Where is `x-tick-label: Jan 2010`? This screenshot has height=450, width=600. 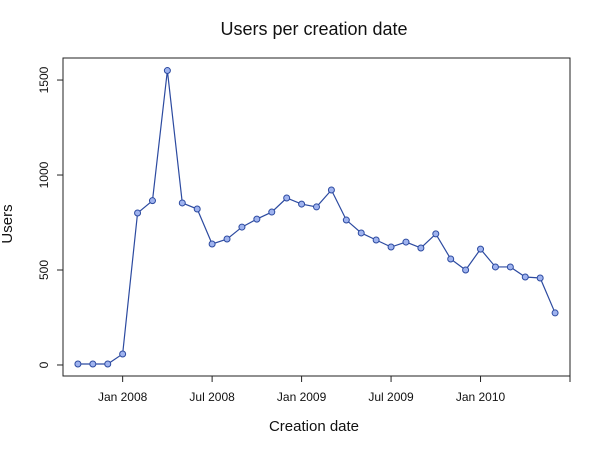
x-tick-label: Jan 2010 is located at coordinates (481, 397).